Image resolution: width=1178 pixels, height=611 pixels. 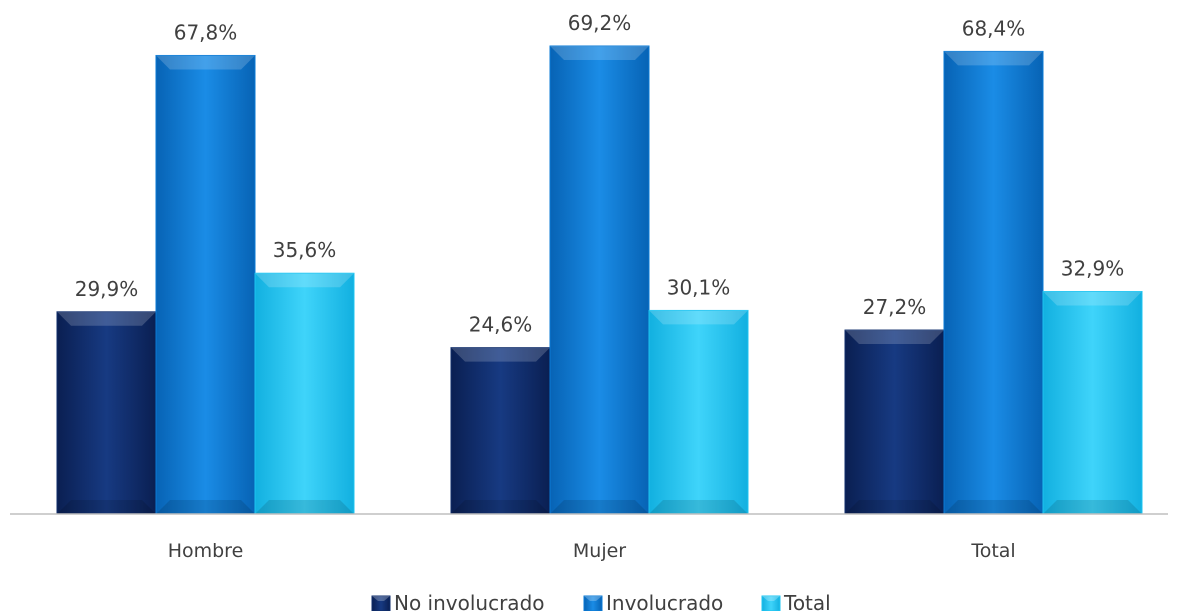 I want to click on legend-item-total: Total, so click(x=796, y=601).